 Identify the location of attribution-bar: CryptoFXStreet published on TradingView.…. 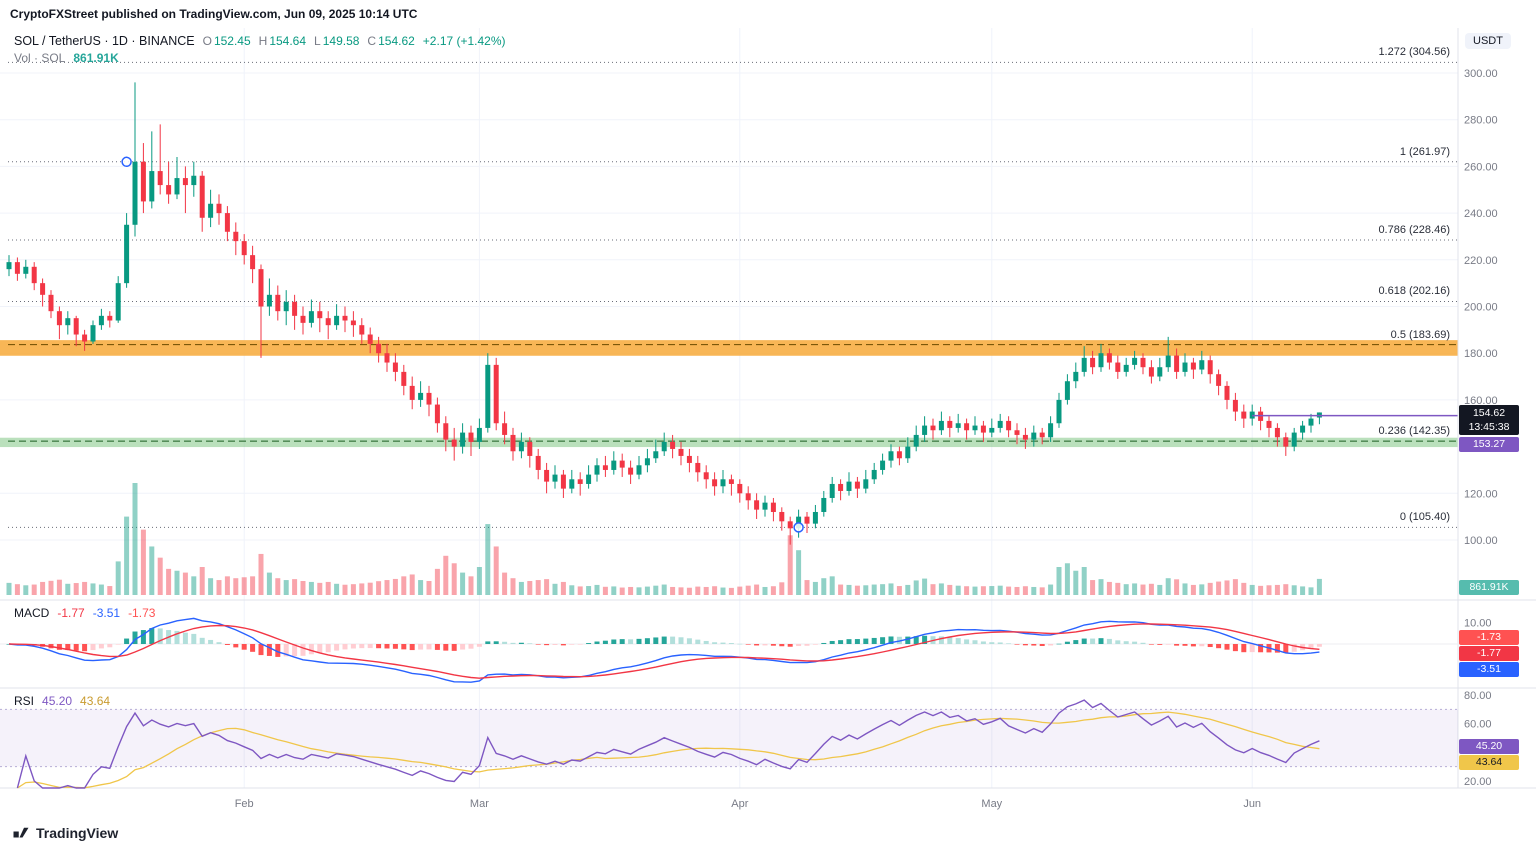
(768, 14).